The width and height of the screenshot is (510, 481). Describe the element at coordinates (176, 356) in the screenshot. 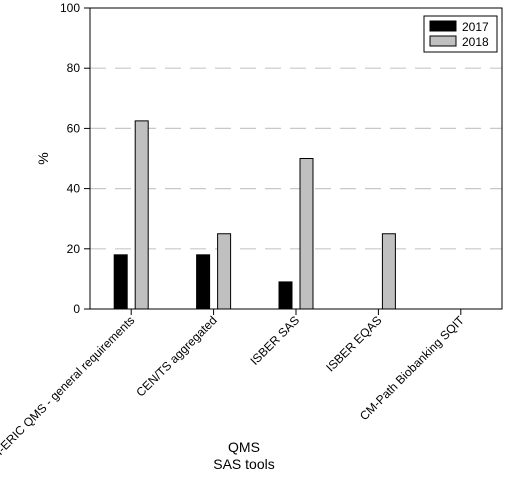

I see `x-tick-label: CEN/TS aggregated` at that location.